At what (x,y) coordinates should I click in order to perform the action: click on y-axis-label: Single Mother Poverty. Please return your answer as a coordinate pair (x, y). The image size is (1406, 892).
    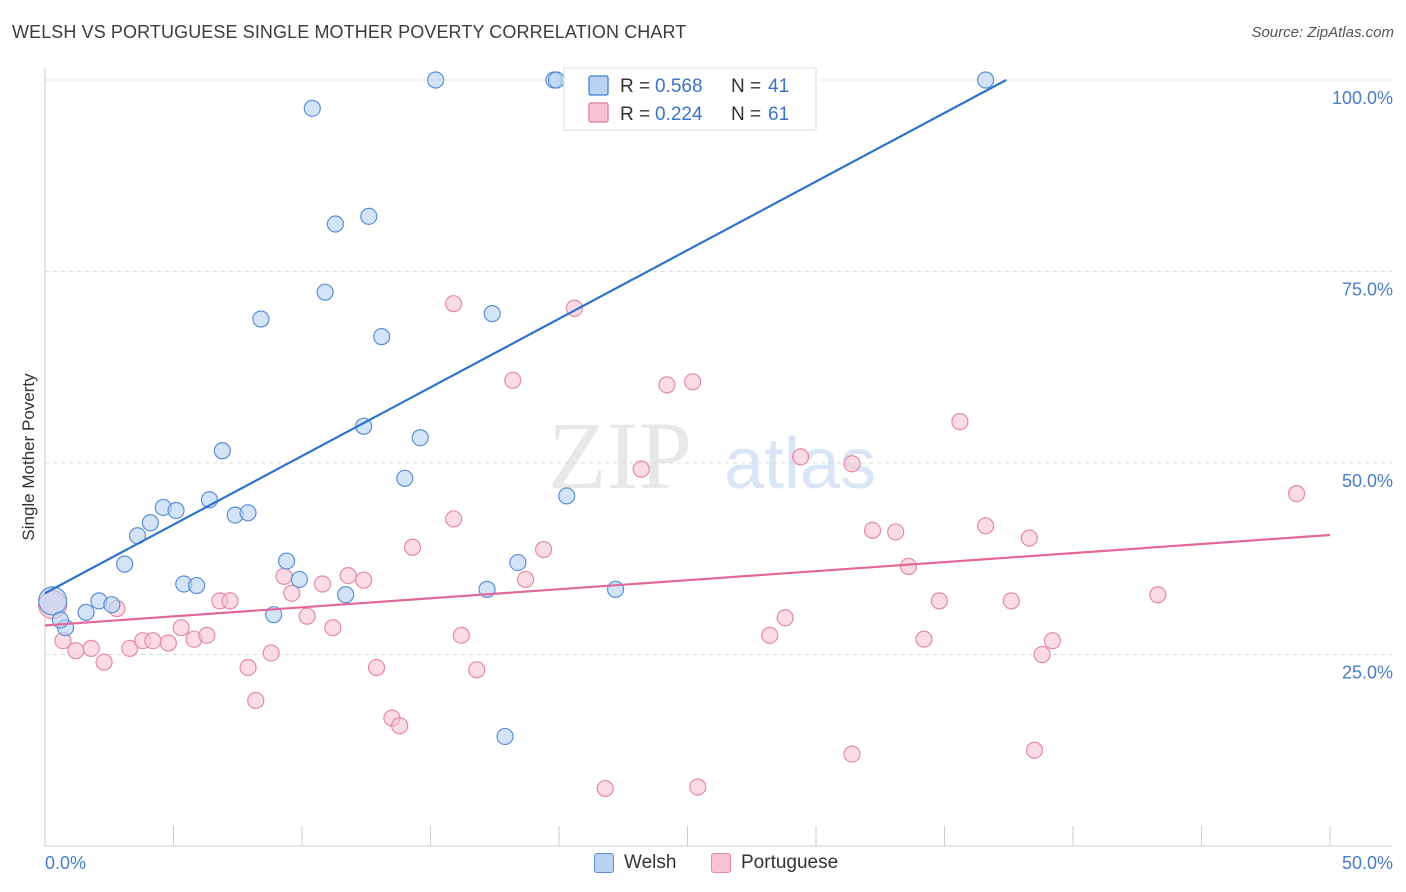
    Looking at the image, I should click on (28, 457).